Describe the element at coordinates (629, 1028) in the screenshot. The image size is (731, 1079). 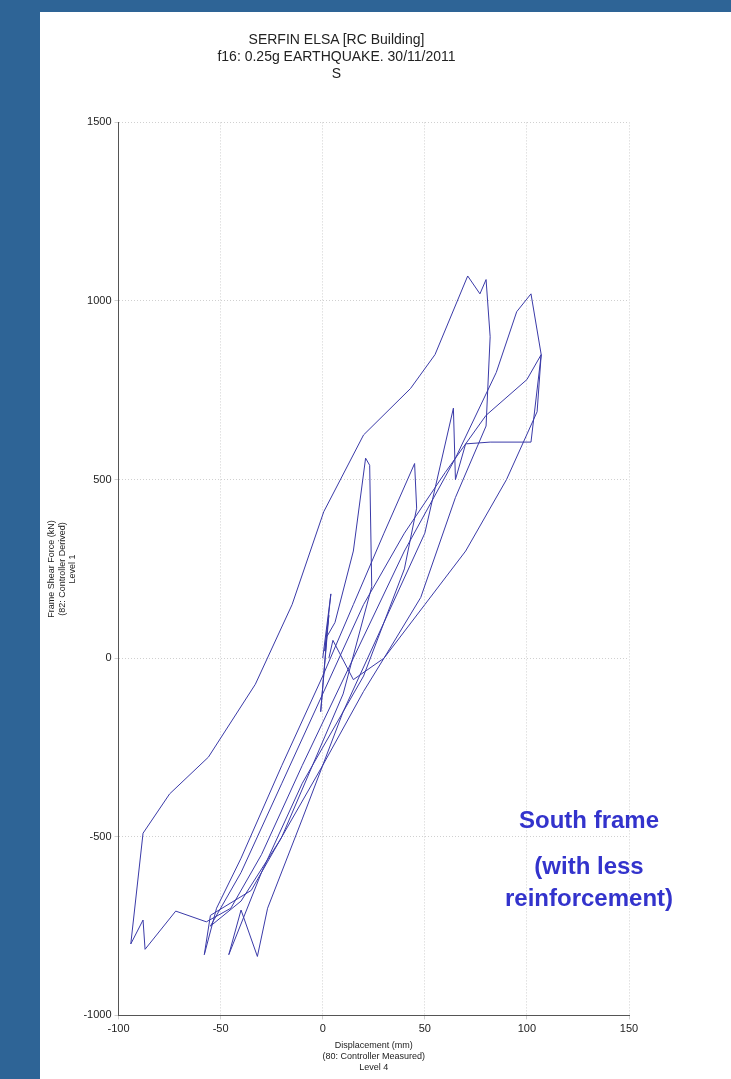
I see `x-tick-label: 150` at that location.